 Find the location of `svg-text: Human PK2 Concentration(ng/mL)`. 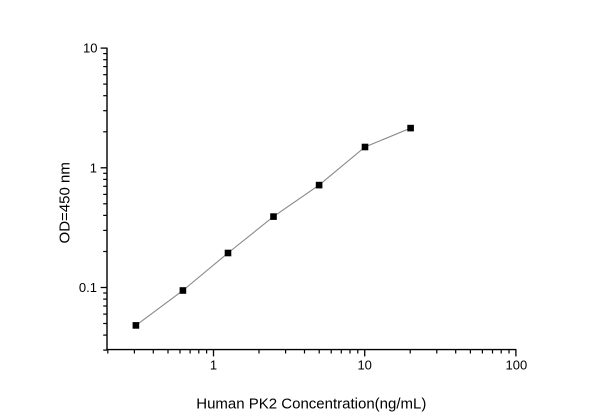

svg-text: Human PK2 Concentration(ng/mL) is located at coordinates (311, 404).